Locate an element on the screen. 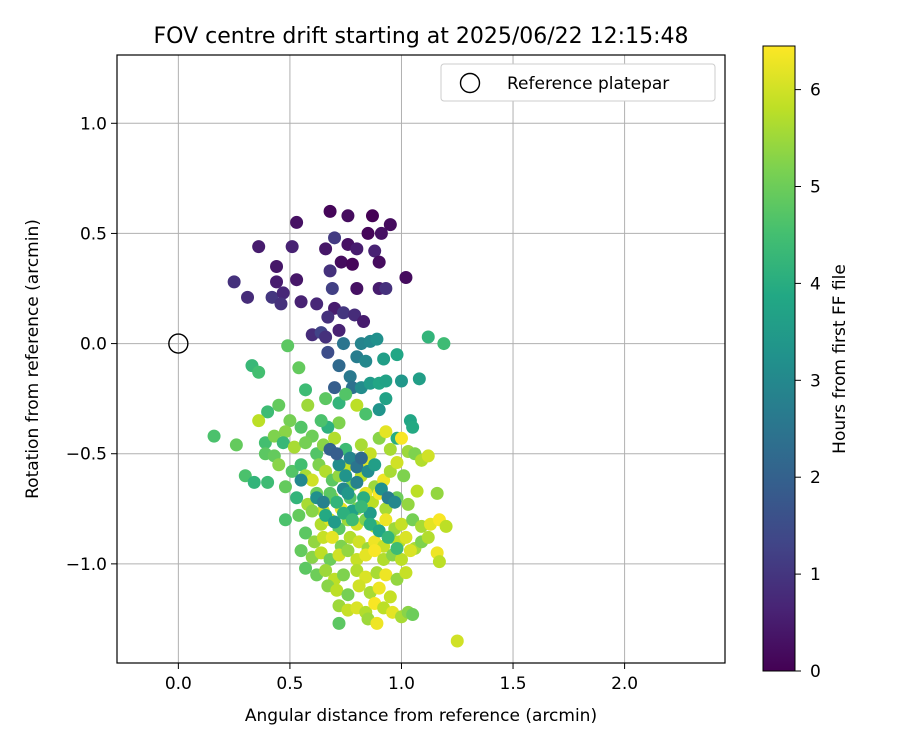 The width and height of the screenshot is (900, 750). colorbar-tick-label: 5 is located at coordinates (815, 188).